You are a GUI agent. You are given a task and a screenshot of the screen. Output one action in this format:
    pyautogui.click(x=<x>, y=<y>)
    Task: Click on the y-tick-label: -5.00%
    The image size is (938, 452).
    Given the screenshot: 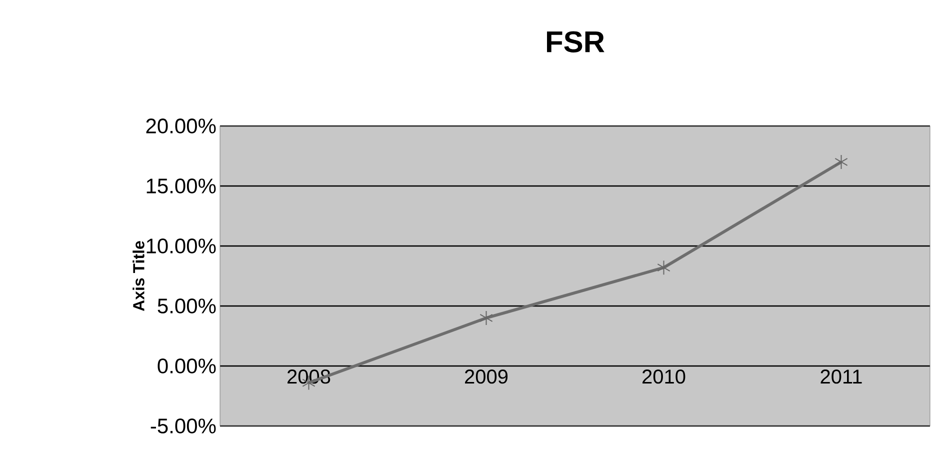 What is the action you would take?
    pyautogui.click(x=183, y=426)
    